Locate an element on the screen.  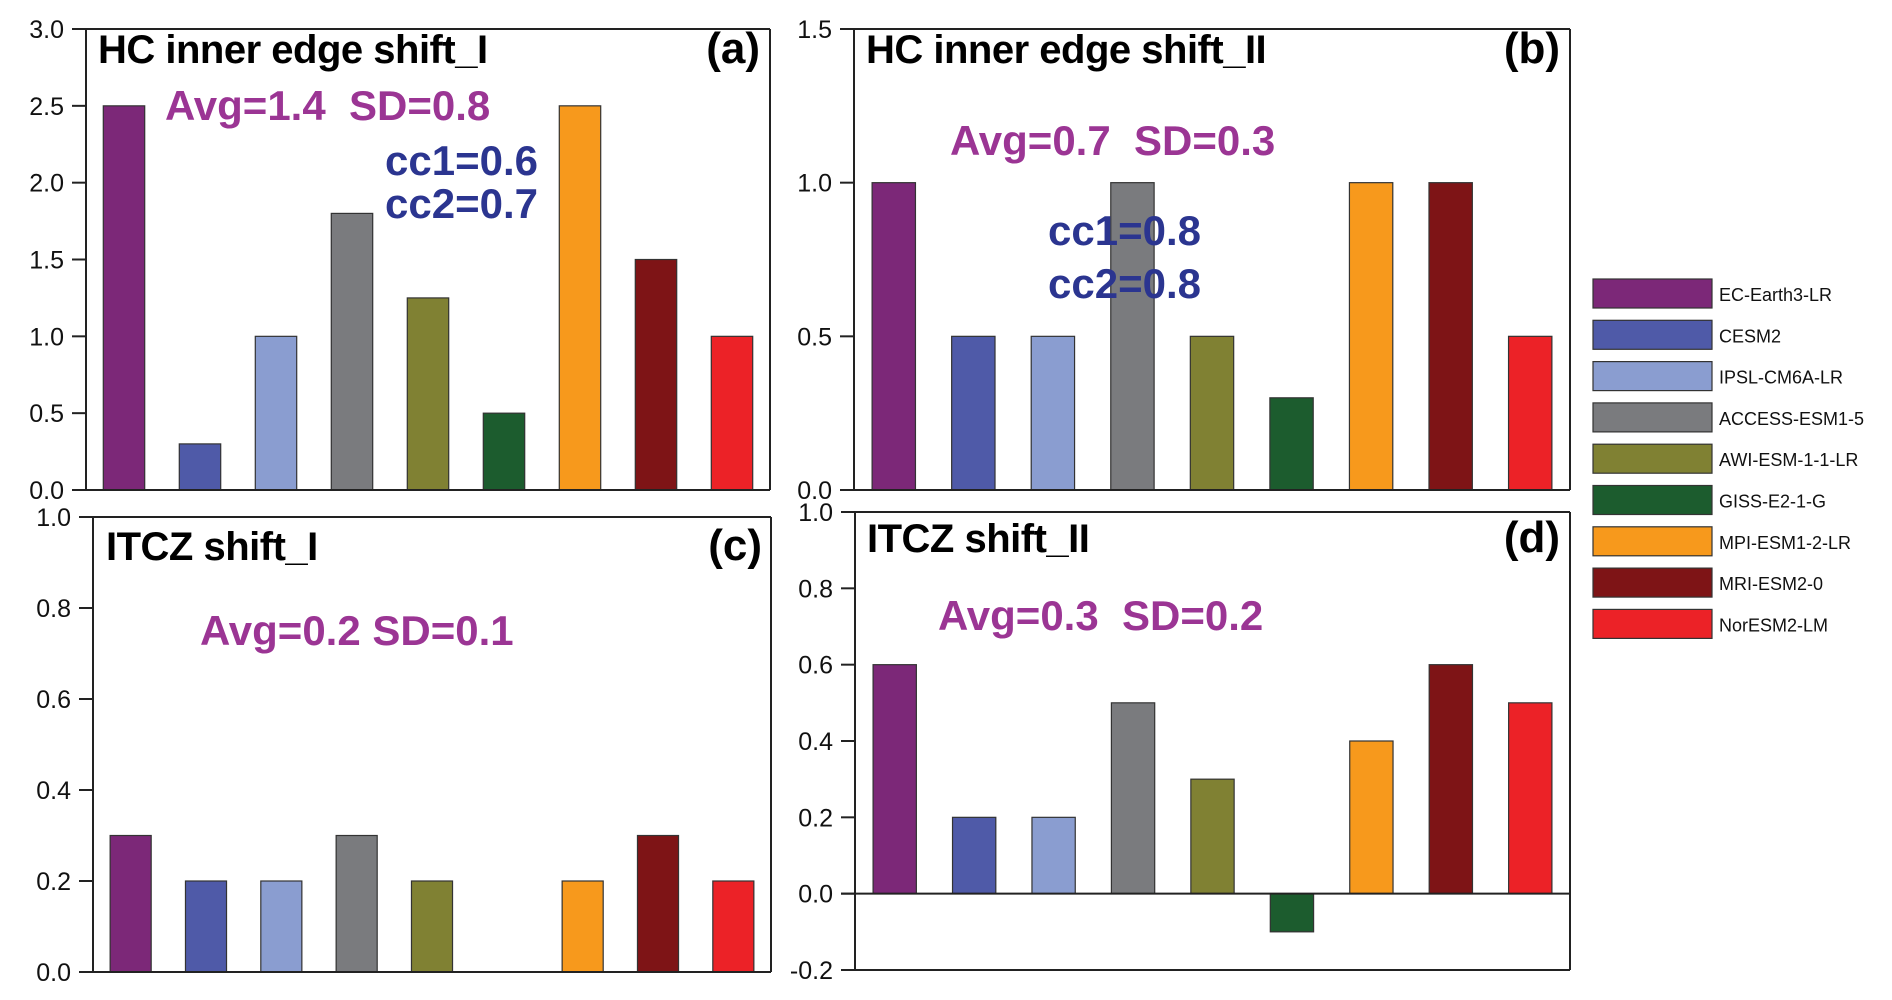
panel-tag: (c) is located at coordinates (735, 545).